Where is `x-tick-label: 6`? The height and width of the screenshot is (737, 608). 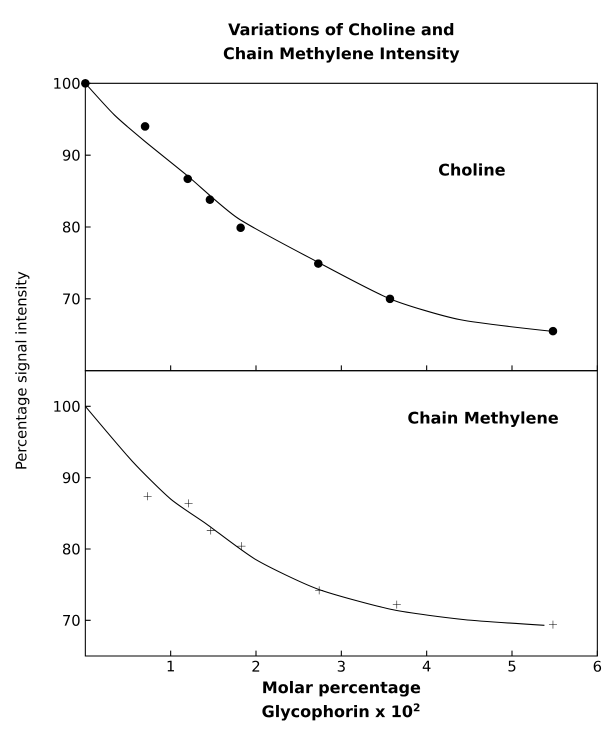 x-tick-label: 6 is located at coordinates (598, 666).